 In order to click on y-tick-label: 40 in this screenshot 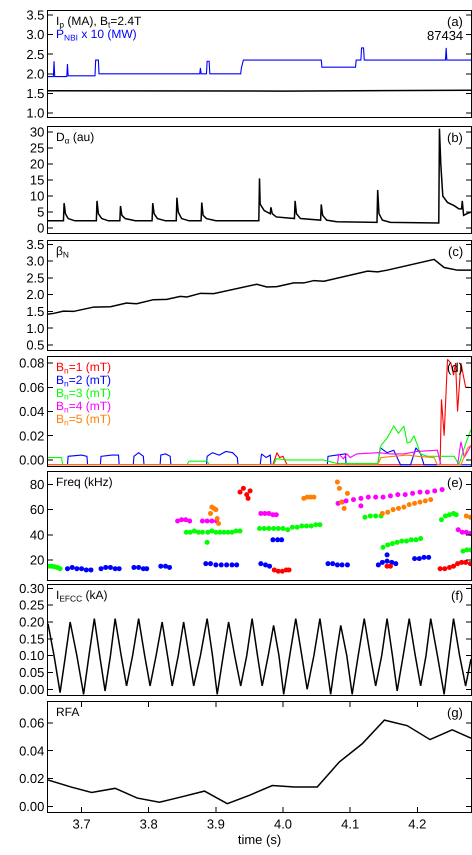, I will do `click(37, 534)`.